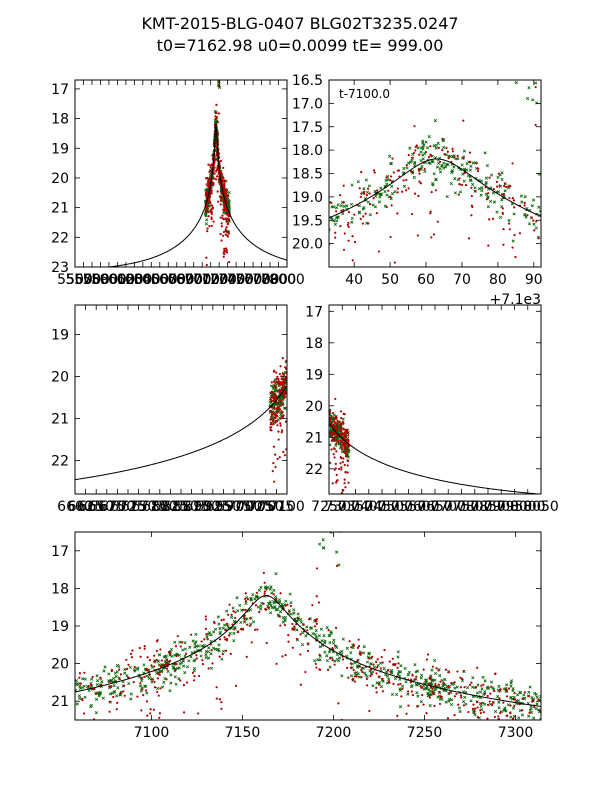 The height and width of the screenshot is (800, 600). I want to click on y-tick-label-p3: 19, so click(60, 335).